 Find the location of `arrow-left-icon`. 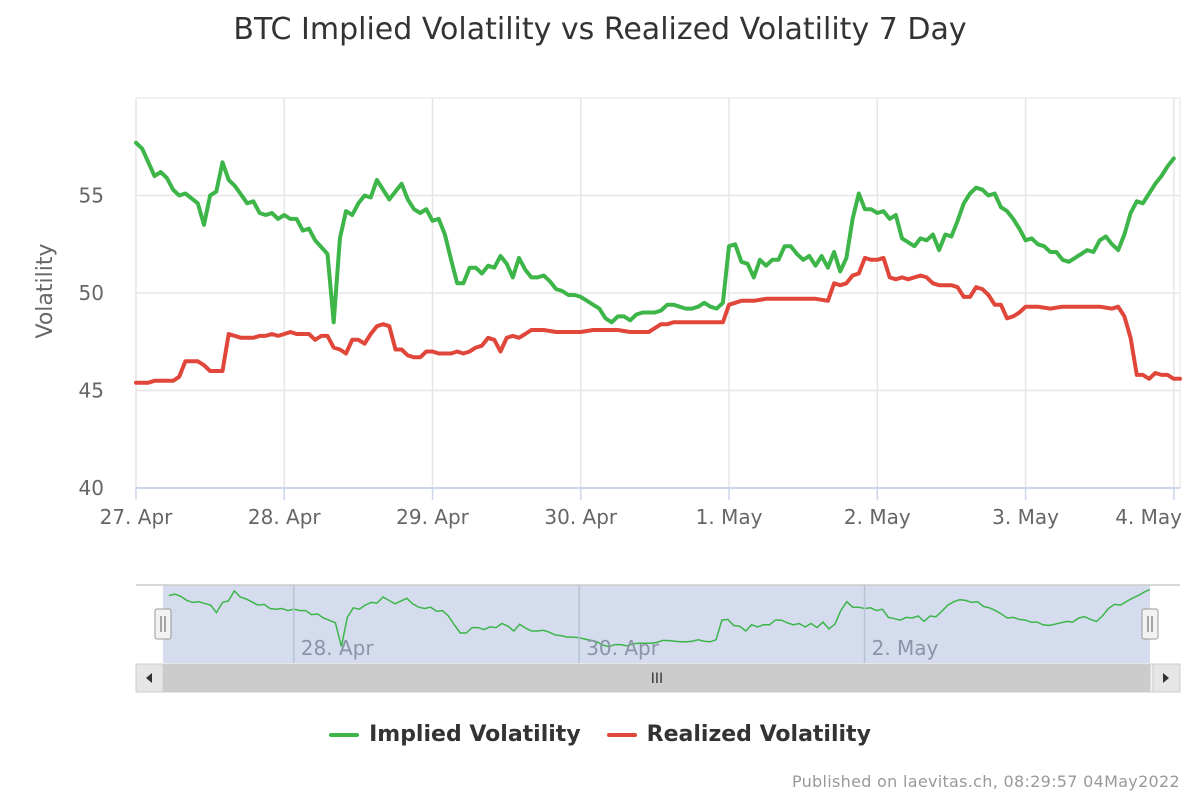

arrow-left-icon is located at coordinates (149, 678).